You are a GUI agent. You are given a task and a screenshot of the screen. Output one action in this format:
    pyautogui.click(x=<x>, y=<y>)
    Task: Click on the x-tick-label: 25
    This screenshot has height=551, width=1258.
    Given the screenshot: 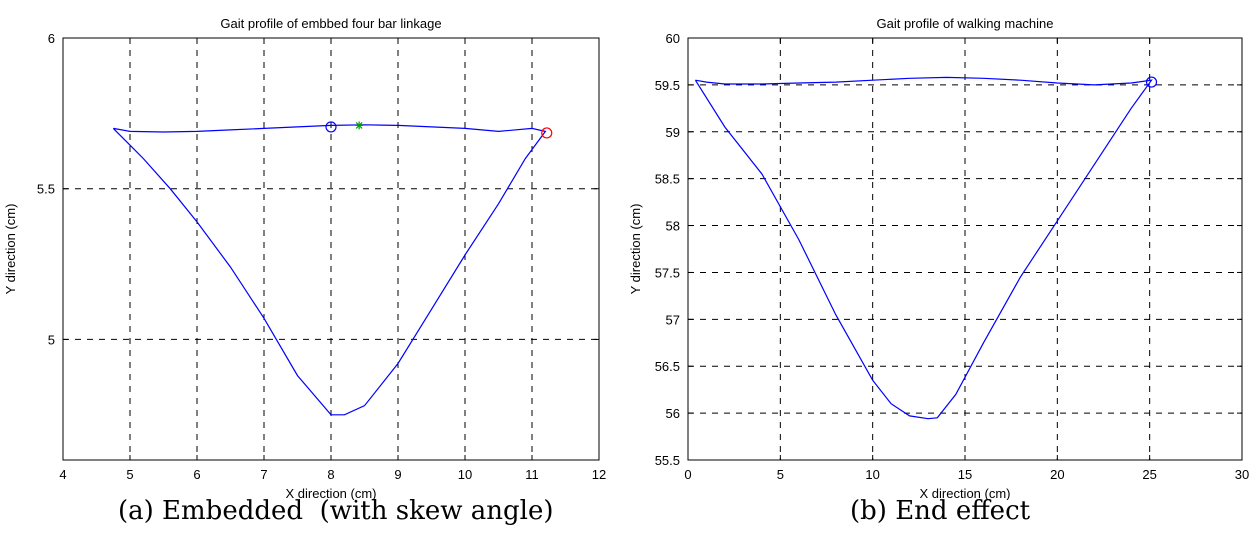 What is the action you would take?
    pyautogui.click(x=1149, y=474)
    